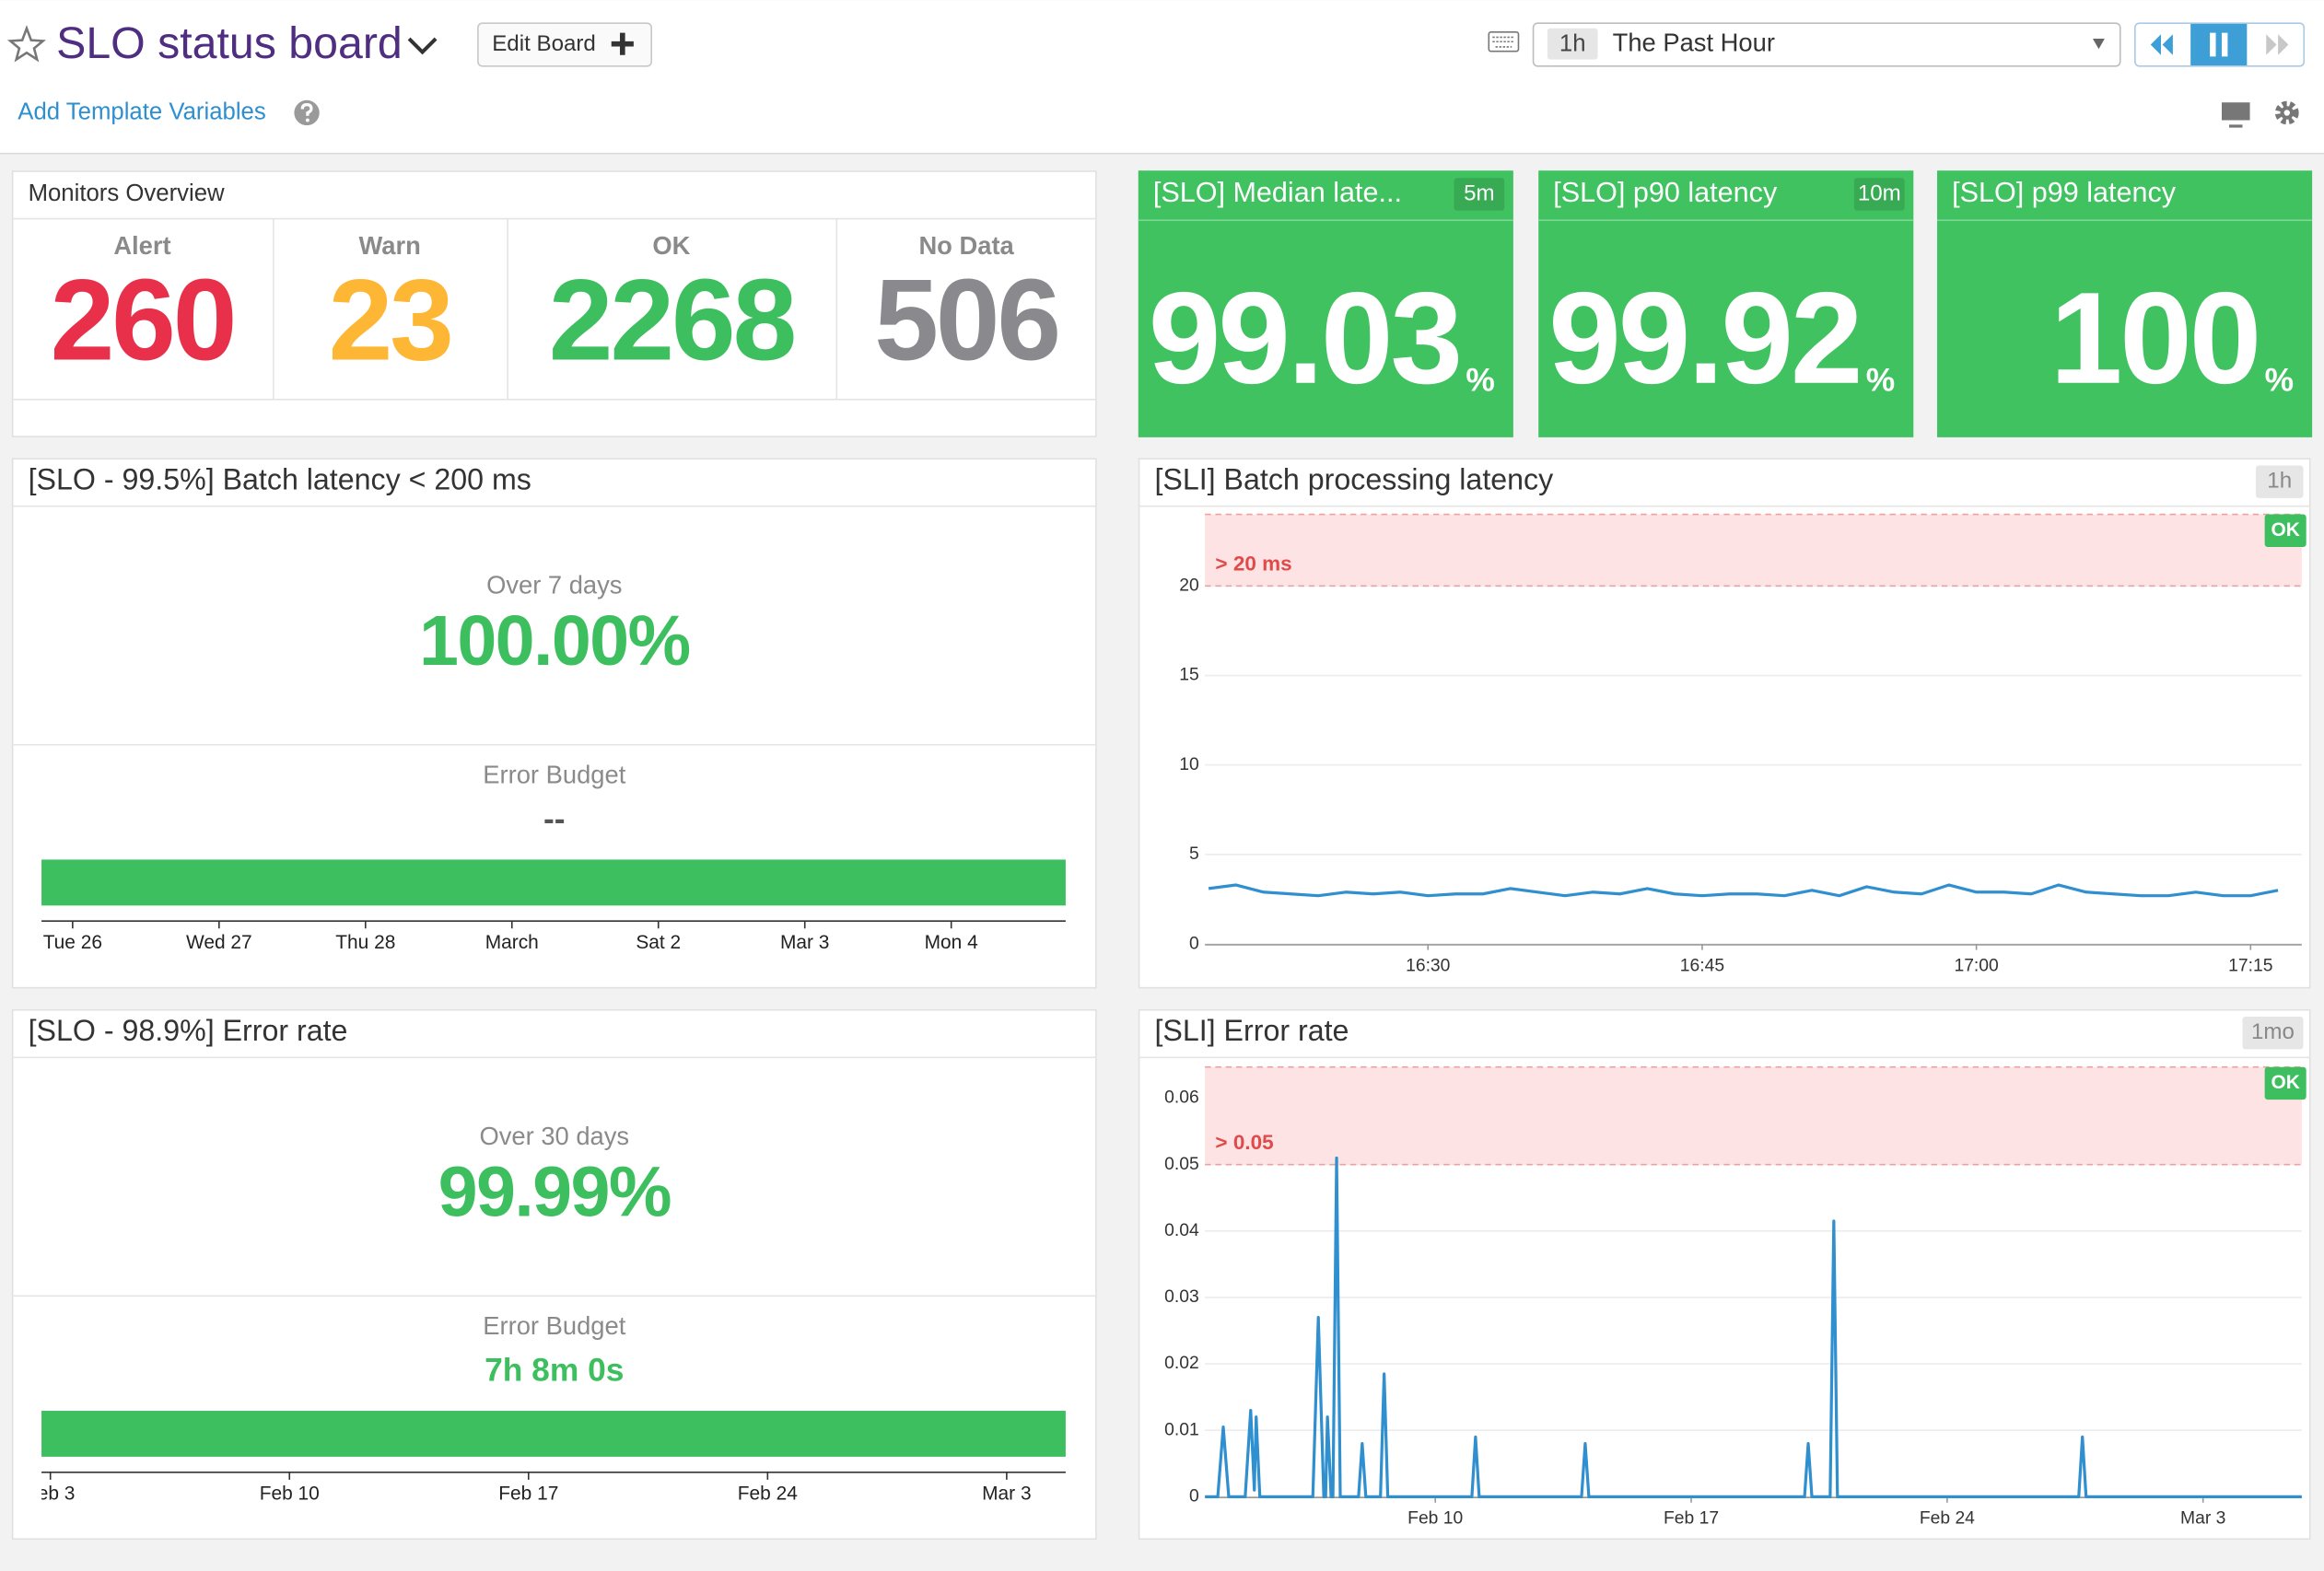 Image resolution: width=2324 pixels, height=1571 pixels. I want to click on x-tick-label: Feb 24, so click(1947, 1519).